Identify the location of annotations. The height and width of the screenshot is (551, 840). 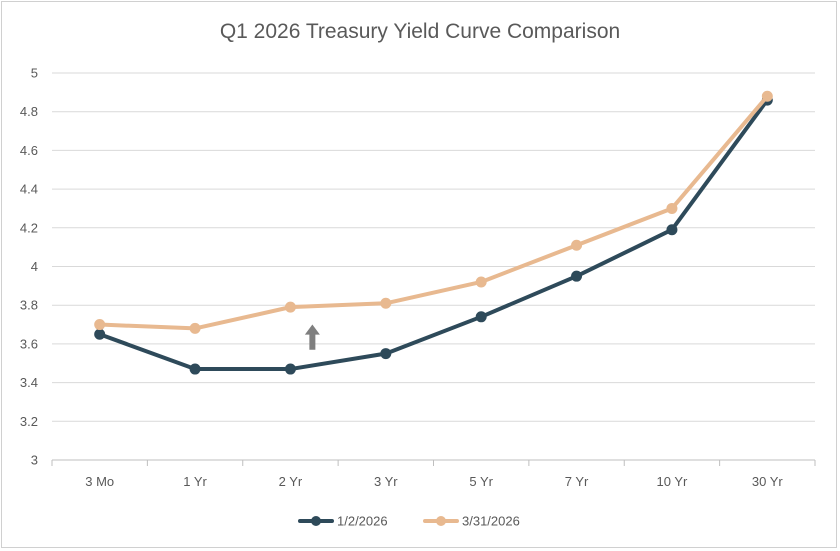
(312, 337).